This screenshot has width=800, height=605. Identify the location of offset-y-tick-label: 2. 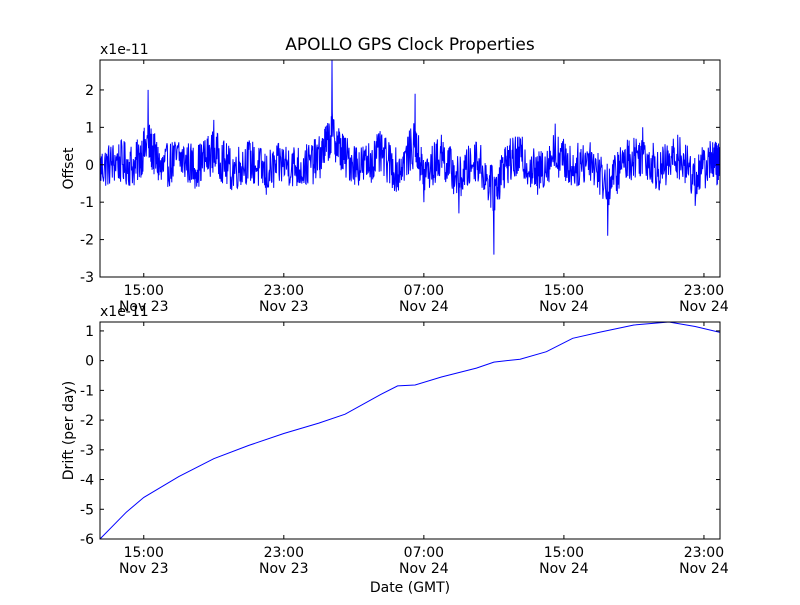
(89, 91).